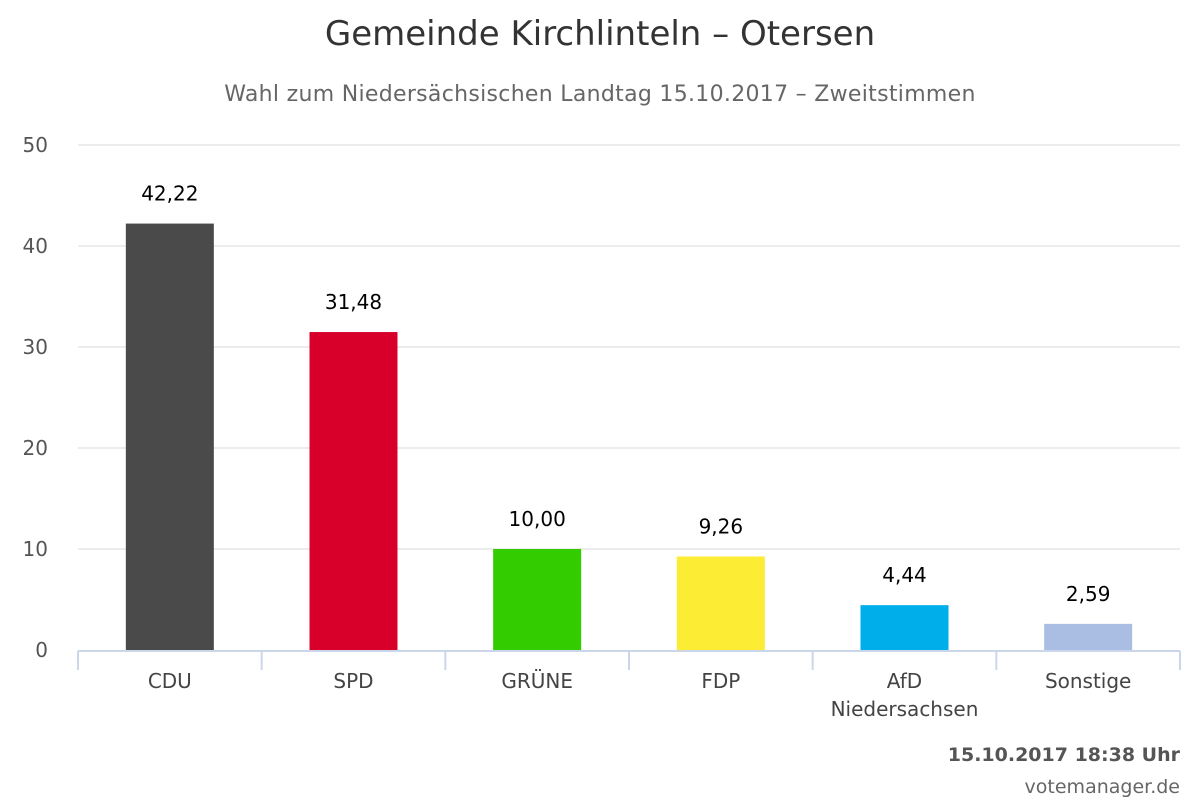 The height and width of the screenshot is (800, 1200). I want to click on chart-title: Gemeinde Kirchlinteln – Otersen, so click(600, 34).